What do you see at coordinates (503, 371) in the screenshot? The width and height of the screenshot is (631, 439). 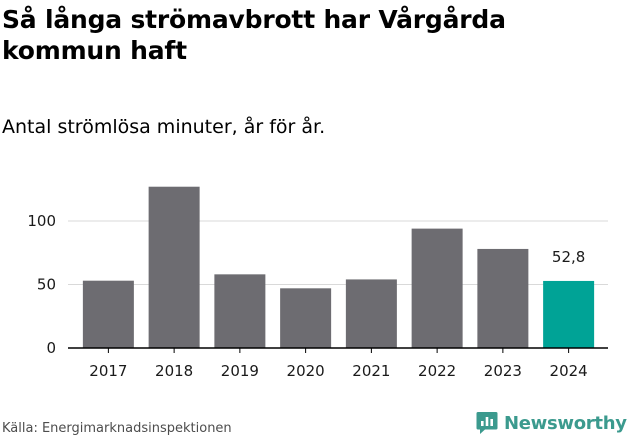 I see `x-tick-label: 2023` at bounding box center [503, 371].